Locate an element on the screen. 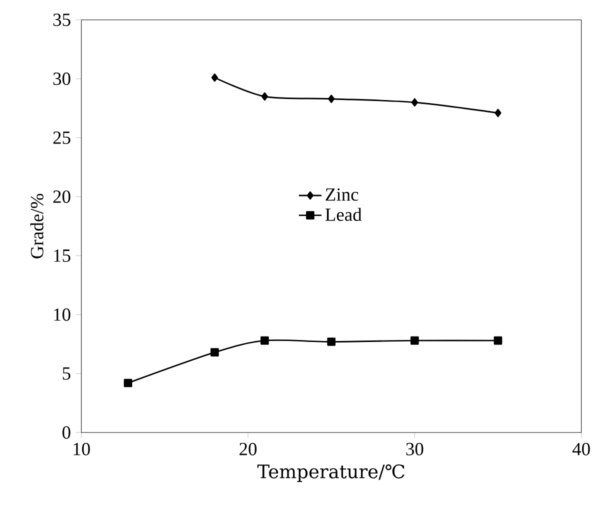 The width and height of the screenshot is (595, 506). legend-label: Zinc is located at coordinates (342, 194).